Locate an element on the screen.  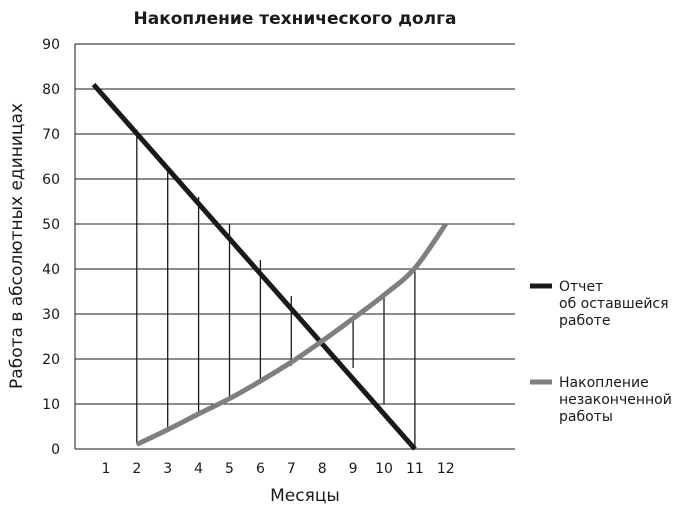
y-axis-label: Работа в абсолютных единицах is located at coordinates (17, 246).